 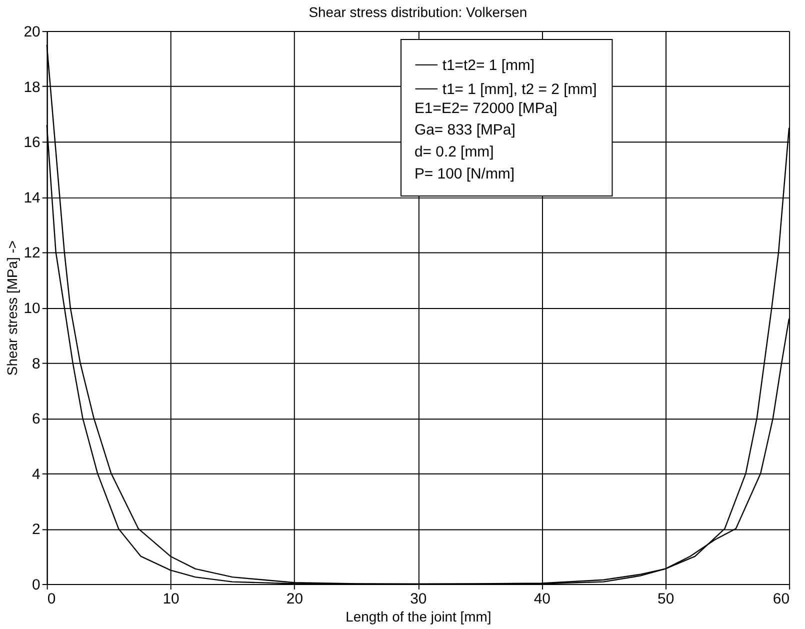 What do you see at coordinates (519, 89) in the screenshot?
I see `legend-label: t1= 1 [mm], t2 = 2 [mm]` at bounding box center [519, 89].